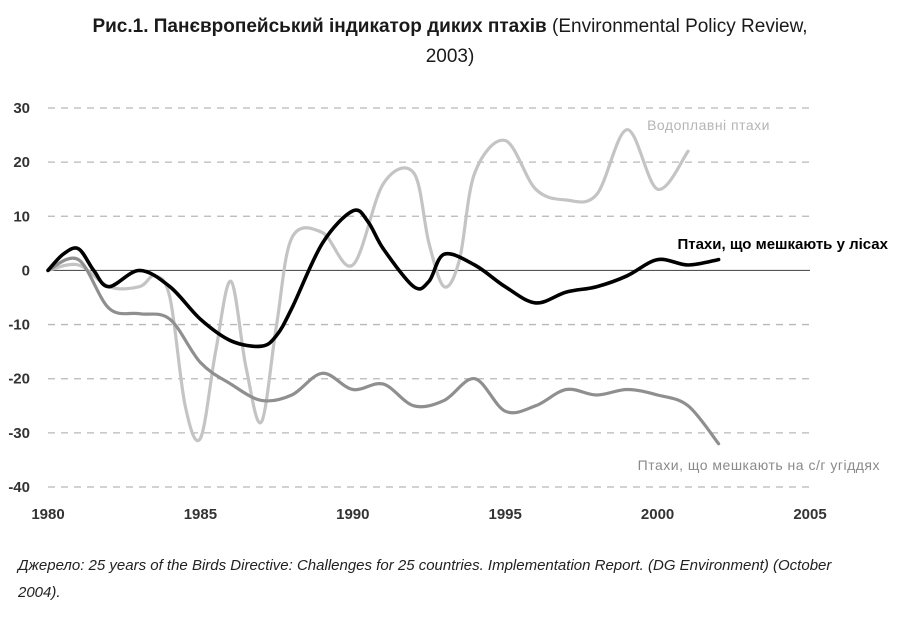 This screenshot has height=631, width=900. I want to click on y-axis-ticks: 30 20 10 0 -10 -20 -30 -40, so click(19, 298).